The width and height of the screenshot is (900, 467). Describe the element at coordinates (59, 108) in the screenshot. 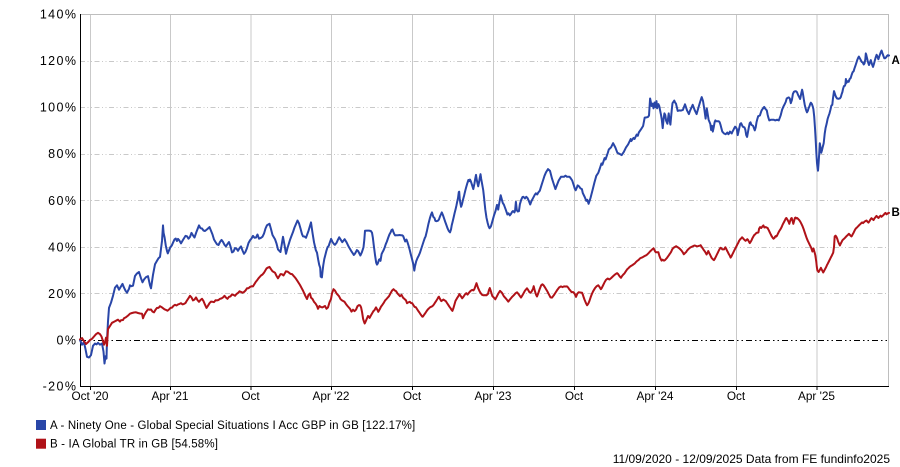

I see `svg-text: 100%` at that location.